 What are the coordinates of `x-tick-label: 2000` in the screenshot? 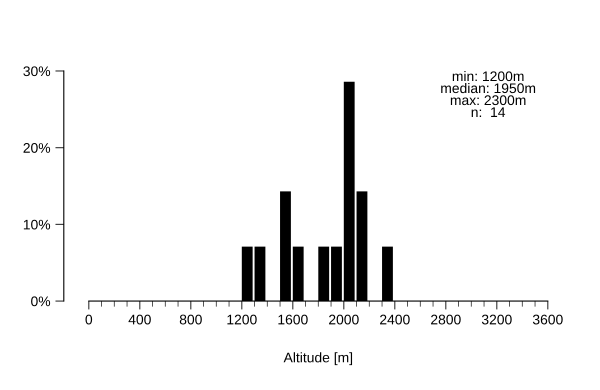 It's located at (344, 319).